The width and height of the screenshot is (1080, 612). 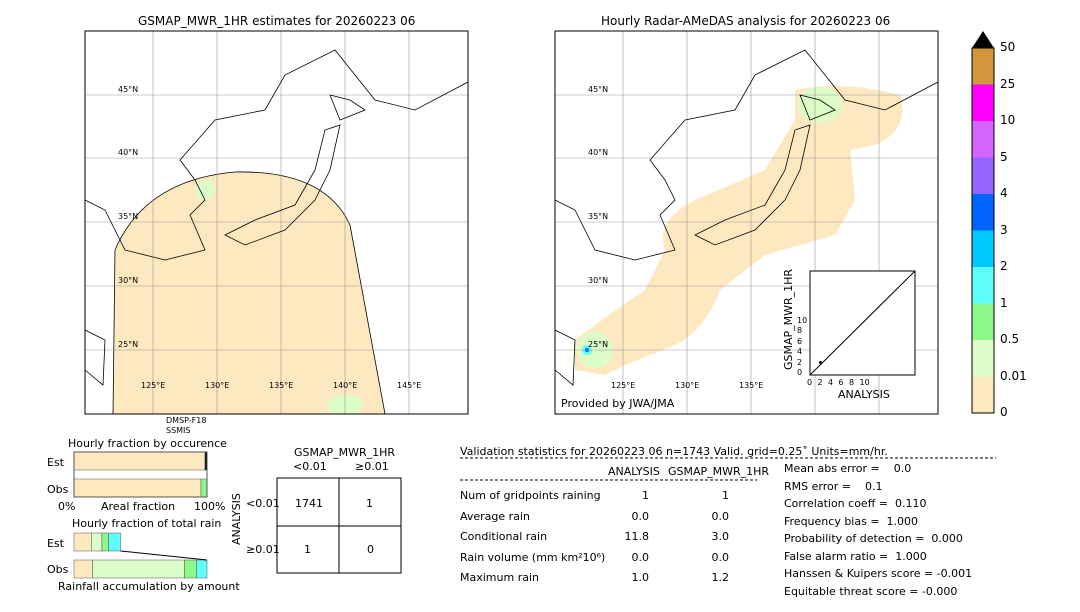 I want to click on lon-label: 130°E, so click(x=687, y=385).